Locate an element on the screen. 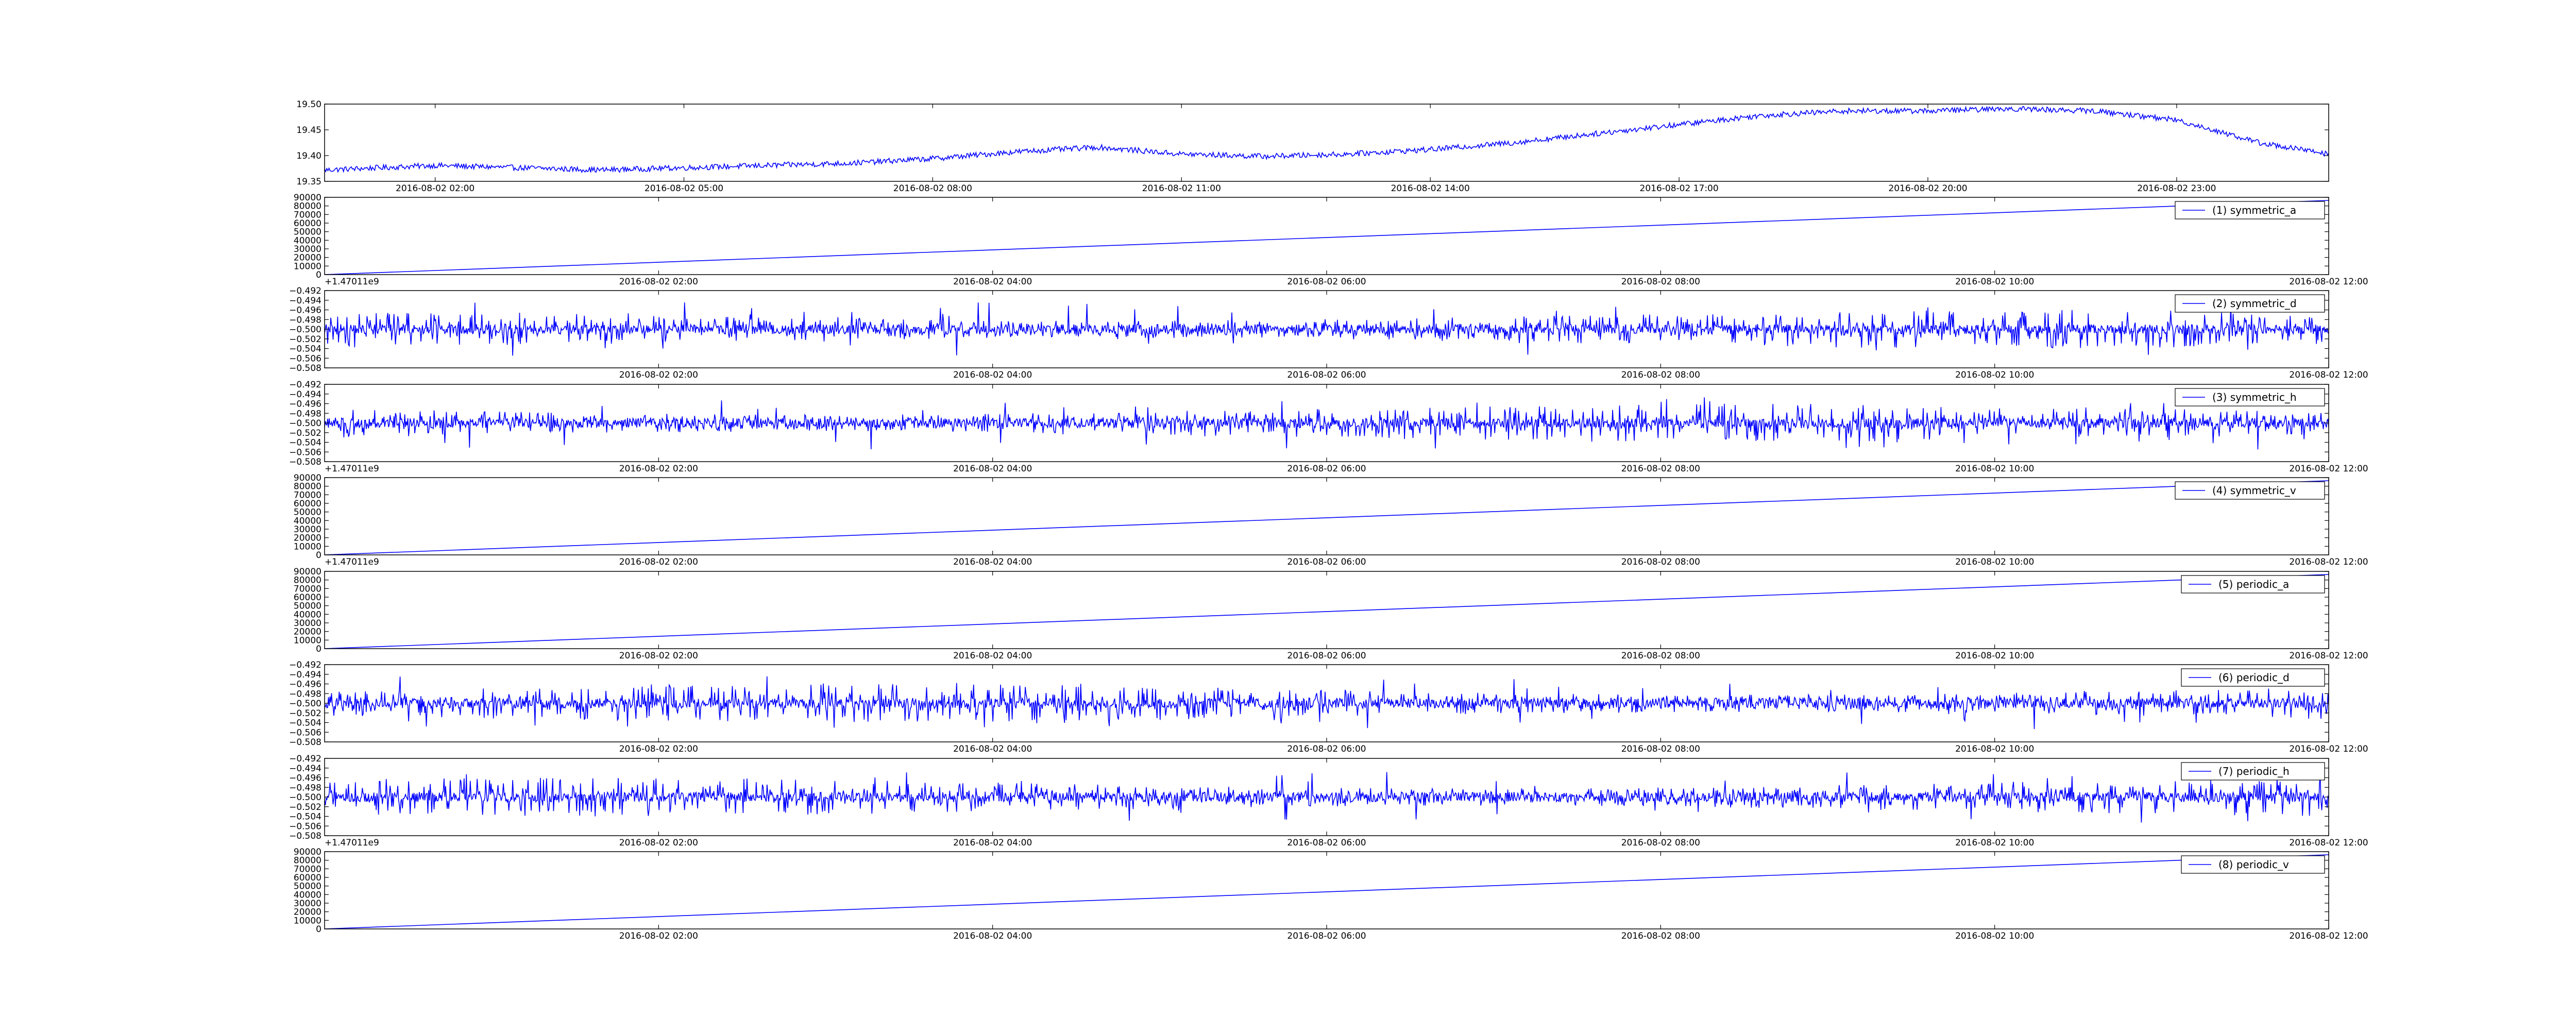 The height and width of the screenshot is (1033, 2576). legend: (2) symmetric_d is located at coordinates (2250, 303).